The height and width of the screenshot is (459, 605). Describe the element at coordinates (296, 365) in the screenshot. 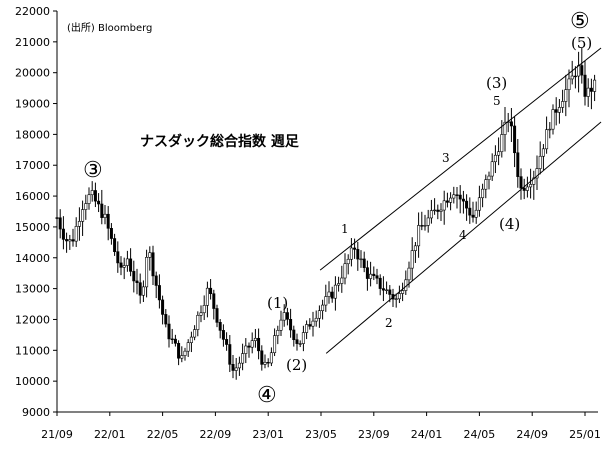

I see `wave-label-paren-2: (2)` at that location.